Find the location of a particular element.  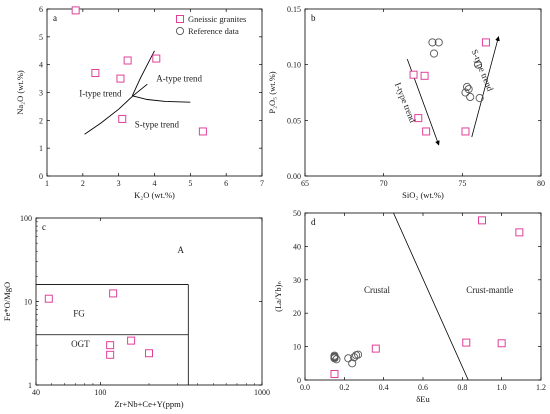

annotation-label: I-type trend is located at coordinates (405, 102).